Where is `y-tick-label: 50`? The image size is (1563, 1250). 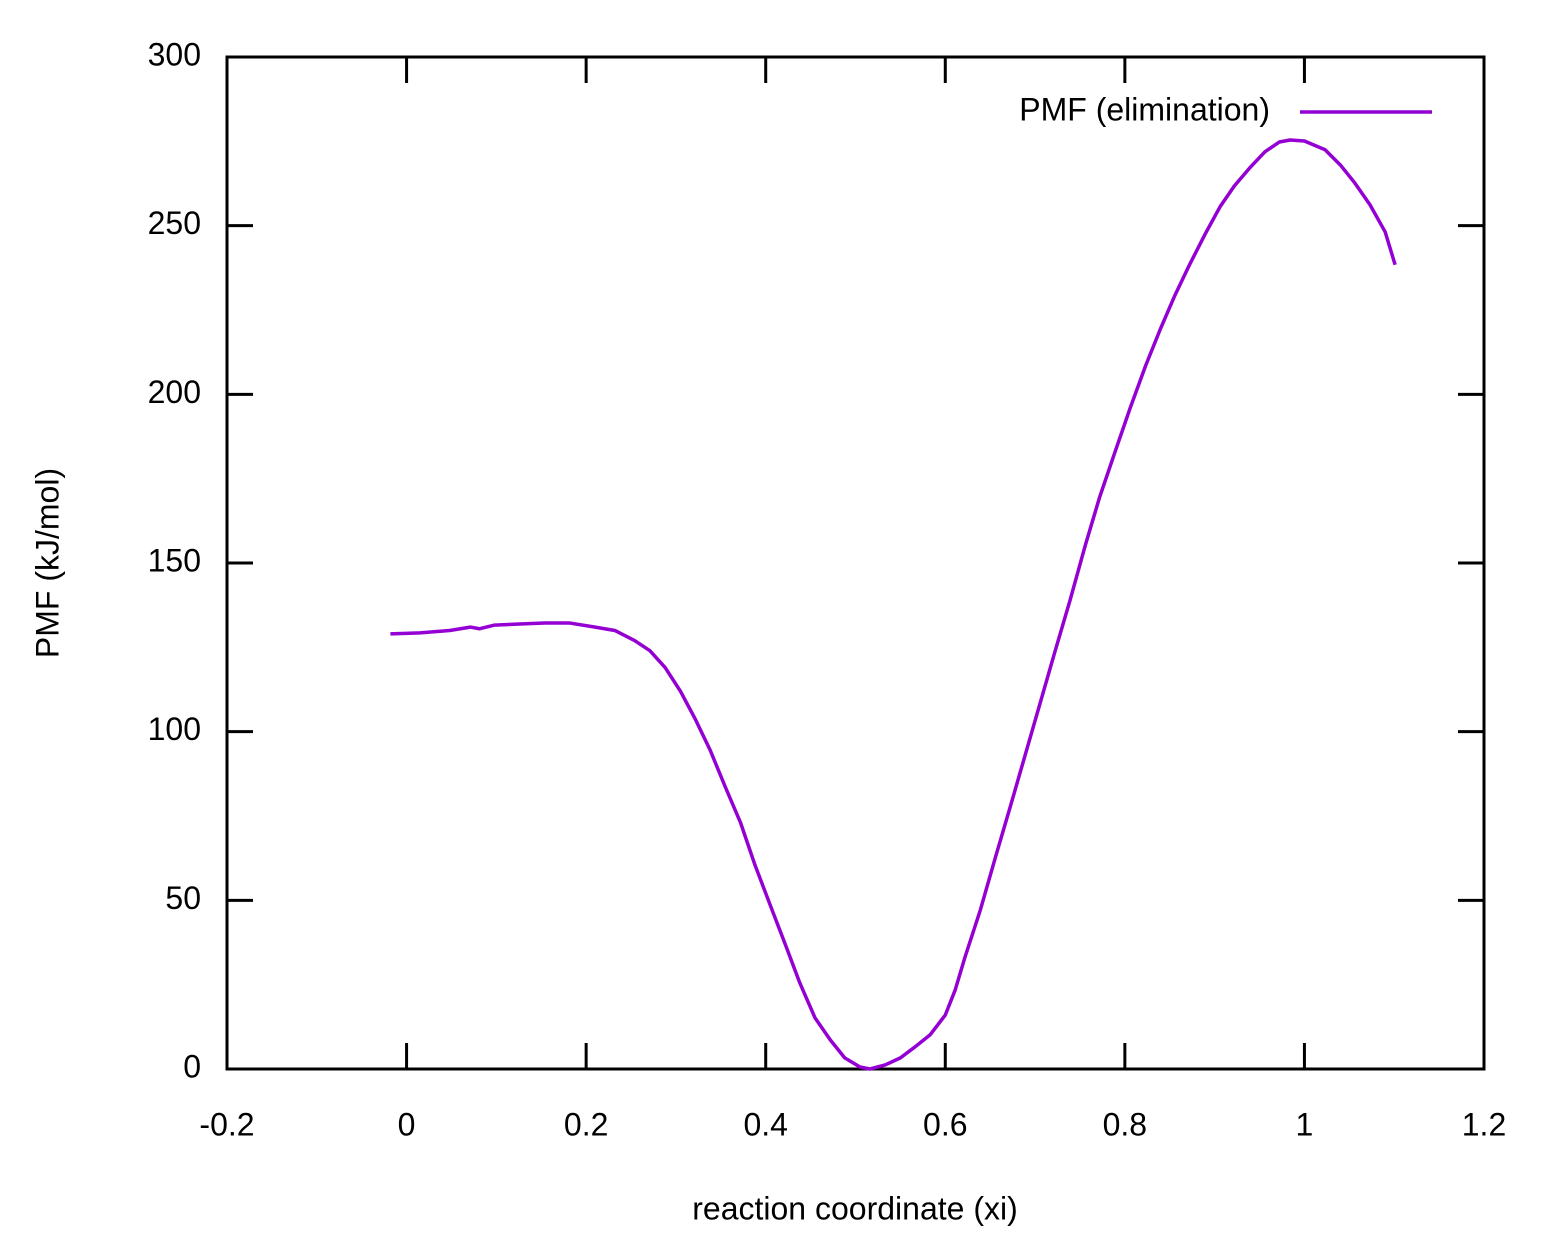 y-tick-label: 50 is located at coordinates (183, 898).